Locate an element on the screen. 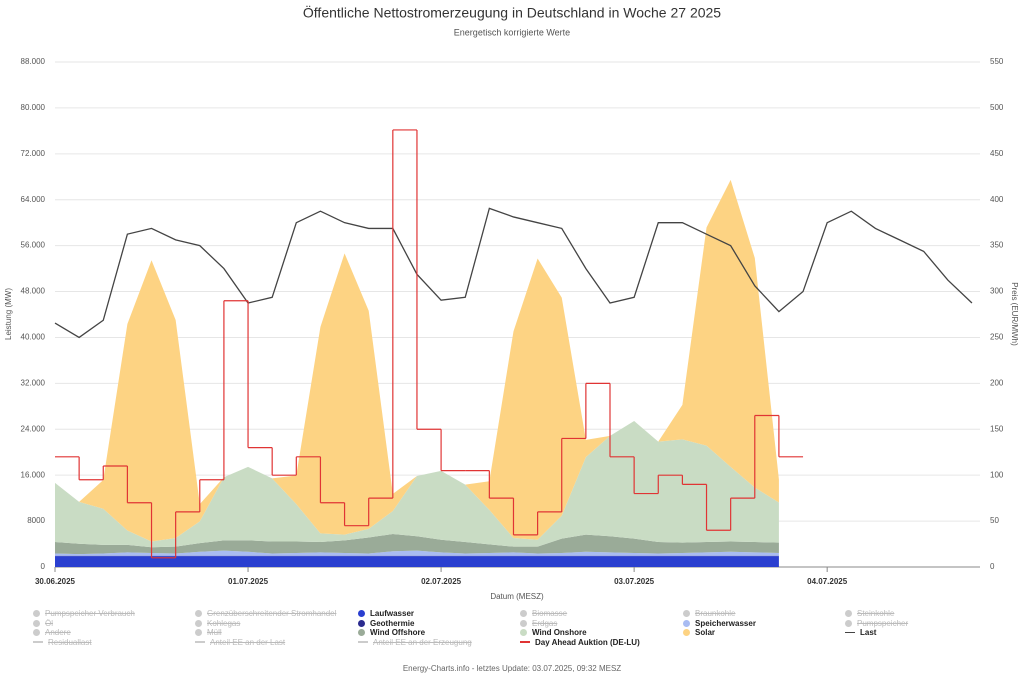 The image size is (1024, 678). y2-tick-label: 150 is located at coordinates (997, 428).